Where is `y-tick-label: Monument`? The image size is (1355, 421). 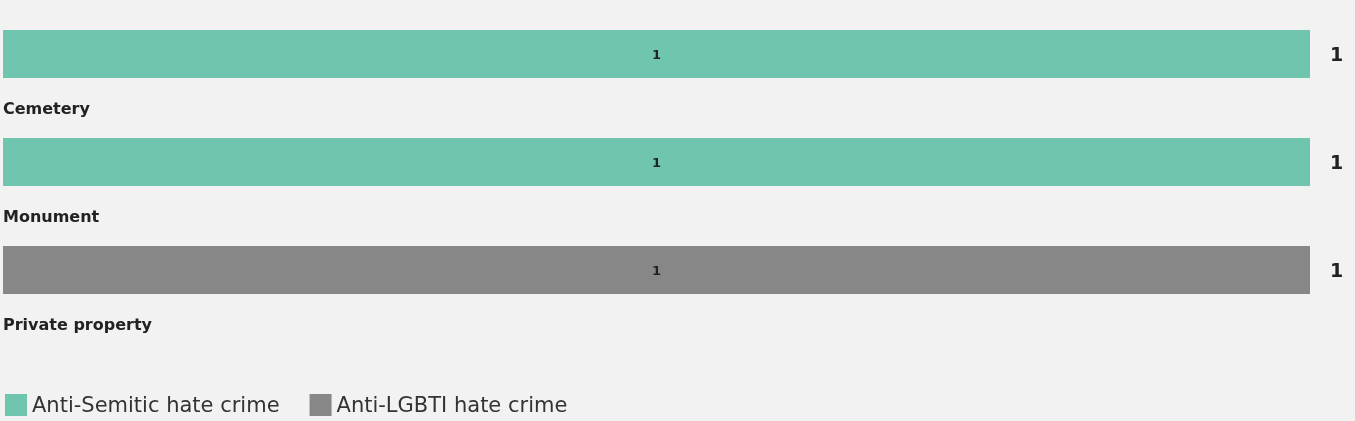
y-tick-label: Monument is located at coordinates (51, 216).